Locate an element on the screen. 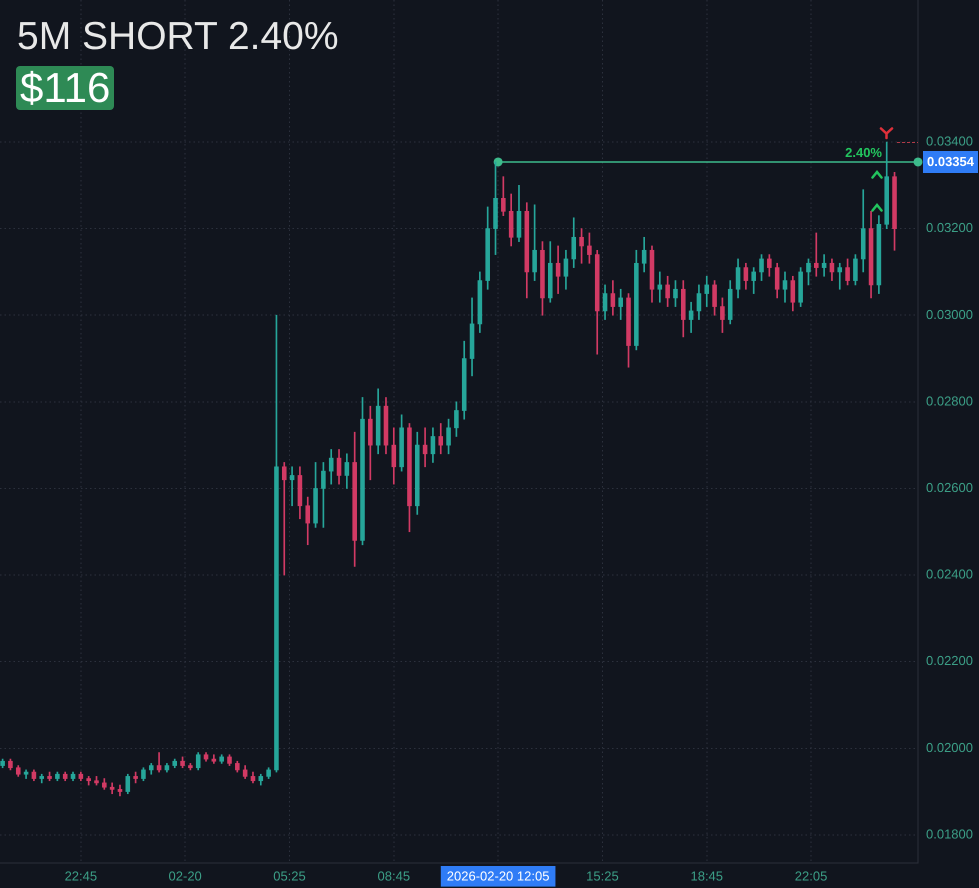  y-tick-label: 0.03200 is located at coordinates (949, 228).